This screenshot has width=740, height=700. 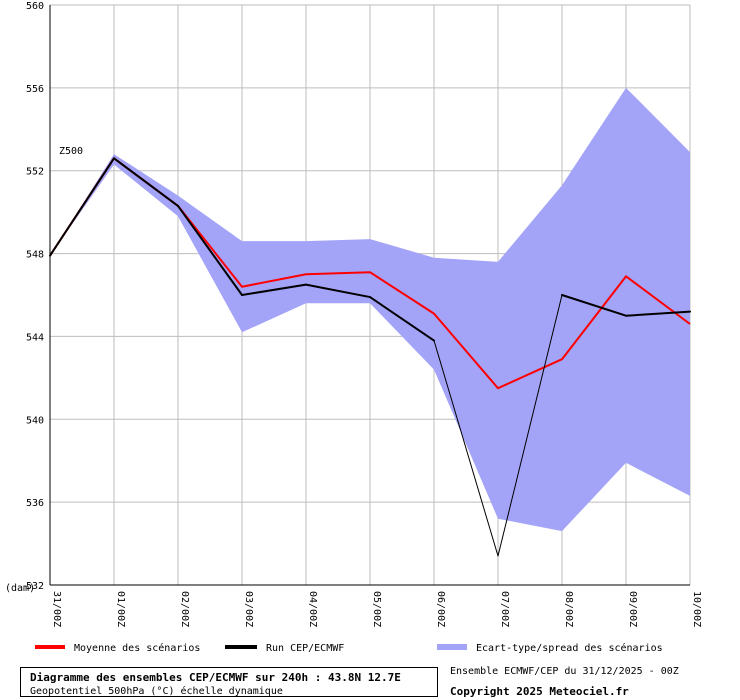 I want to click on run-info: Ensemble ECMWF/CEP du 31/12/2025 - 00Z, so click(x=564, y=671).